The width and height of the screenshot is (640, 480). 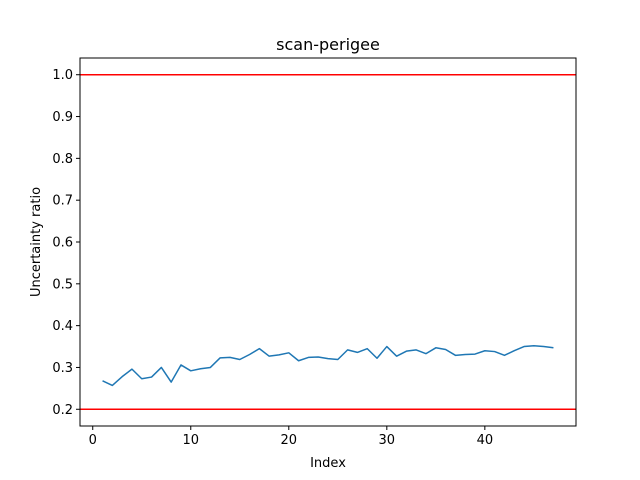 What do you see at coordinates (328, 463) in the screenshot?
I see `x-axis-label: Index` at bounding box center [328, 463].